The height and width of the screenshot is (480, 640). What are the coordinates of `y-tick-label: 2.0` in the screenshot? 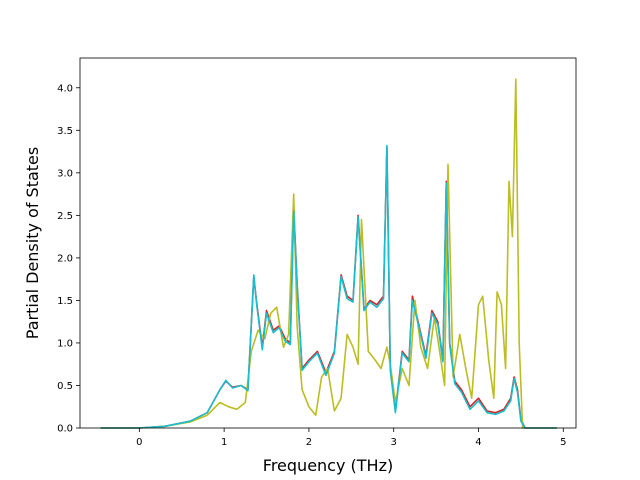 It's located at (65, 258).